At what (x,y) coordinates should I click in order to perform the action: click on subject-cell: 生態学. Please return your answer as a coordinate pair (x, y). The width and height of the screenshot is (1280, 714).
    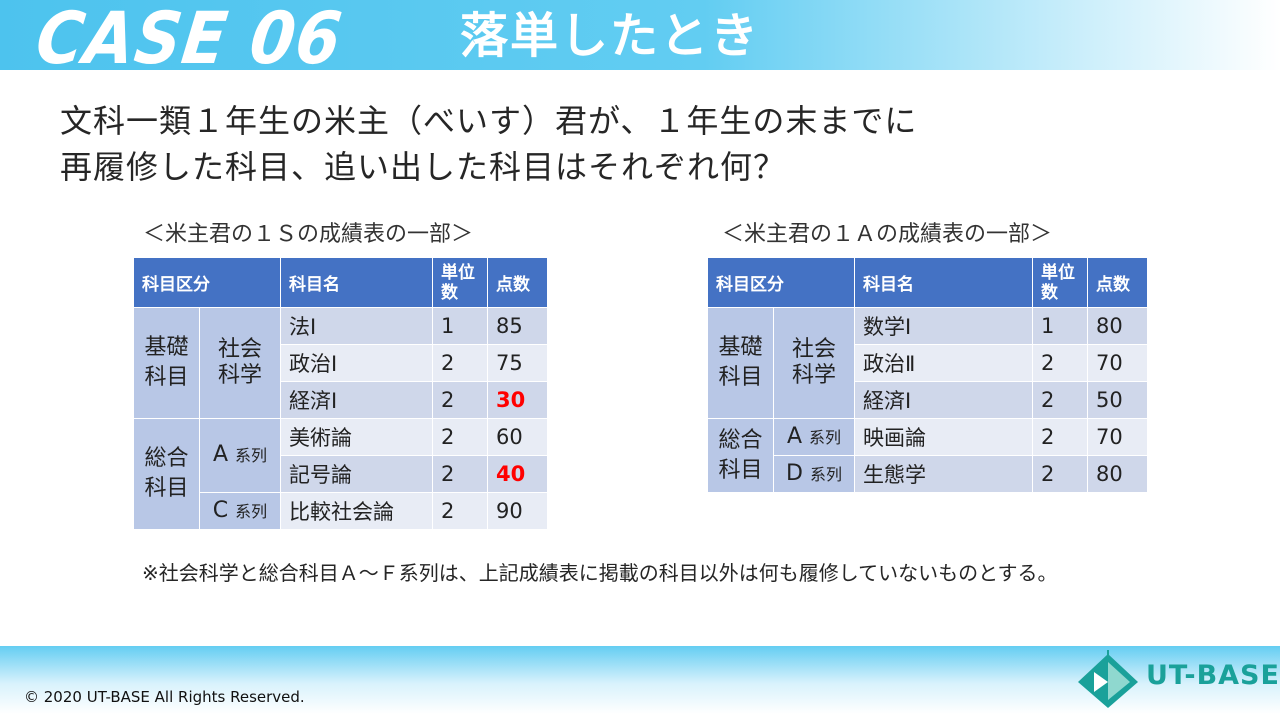
    Looking at the image, I should click on (943, 474).